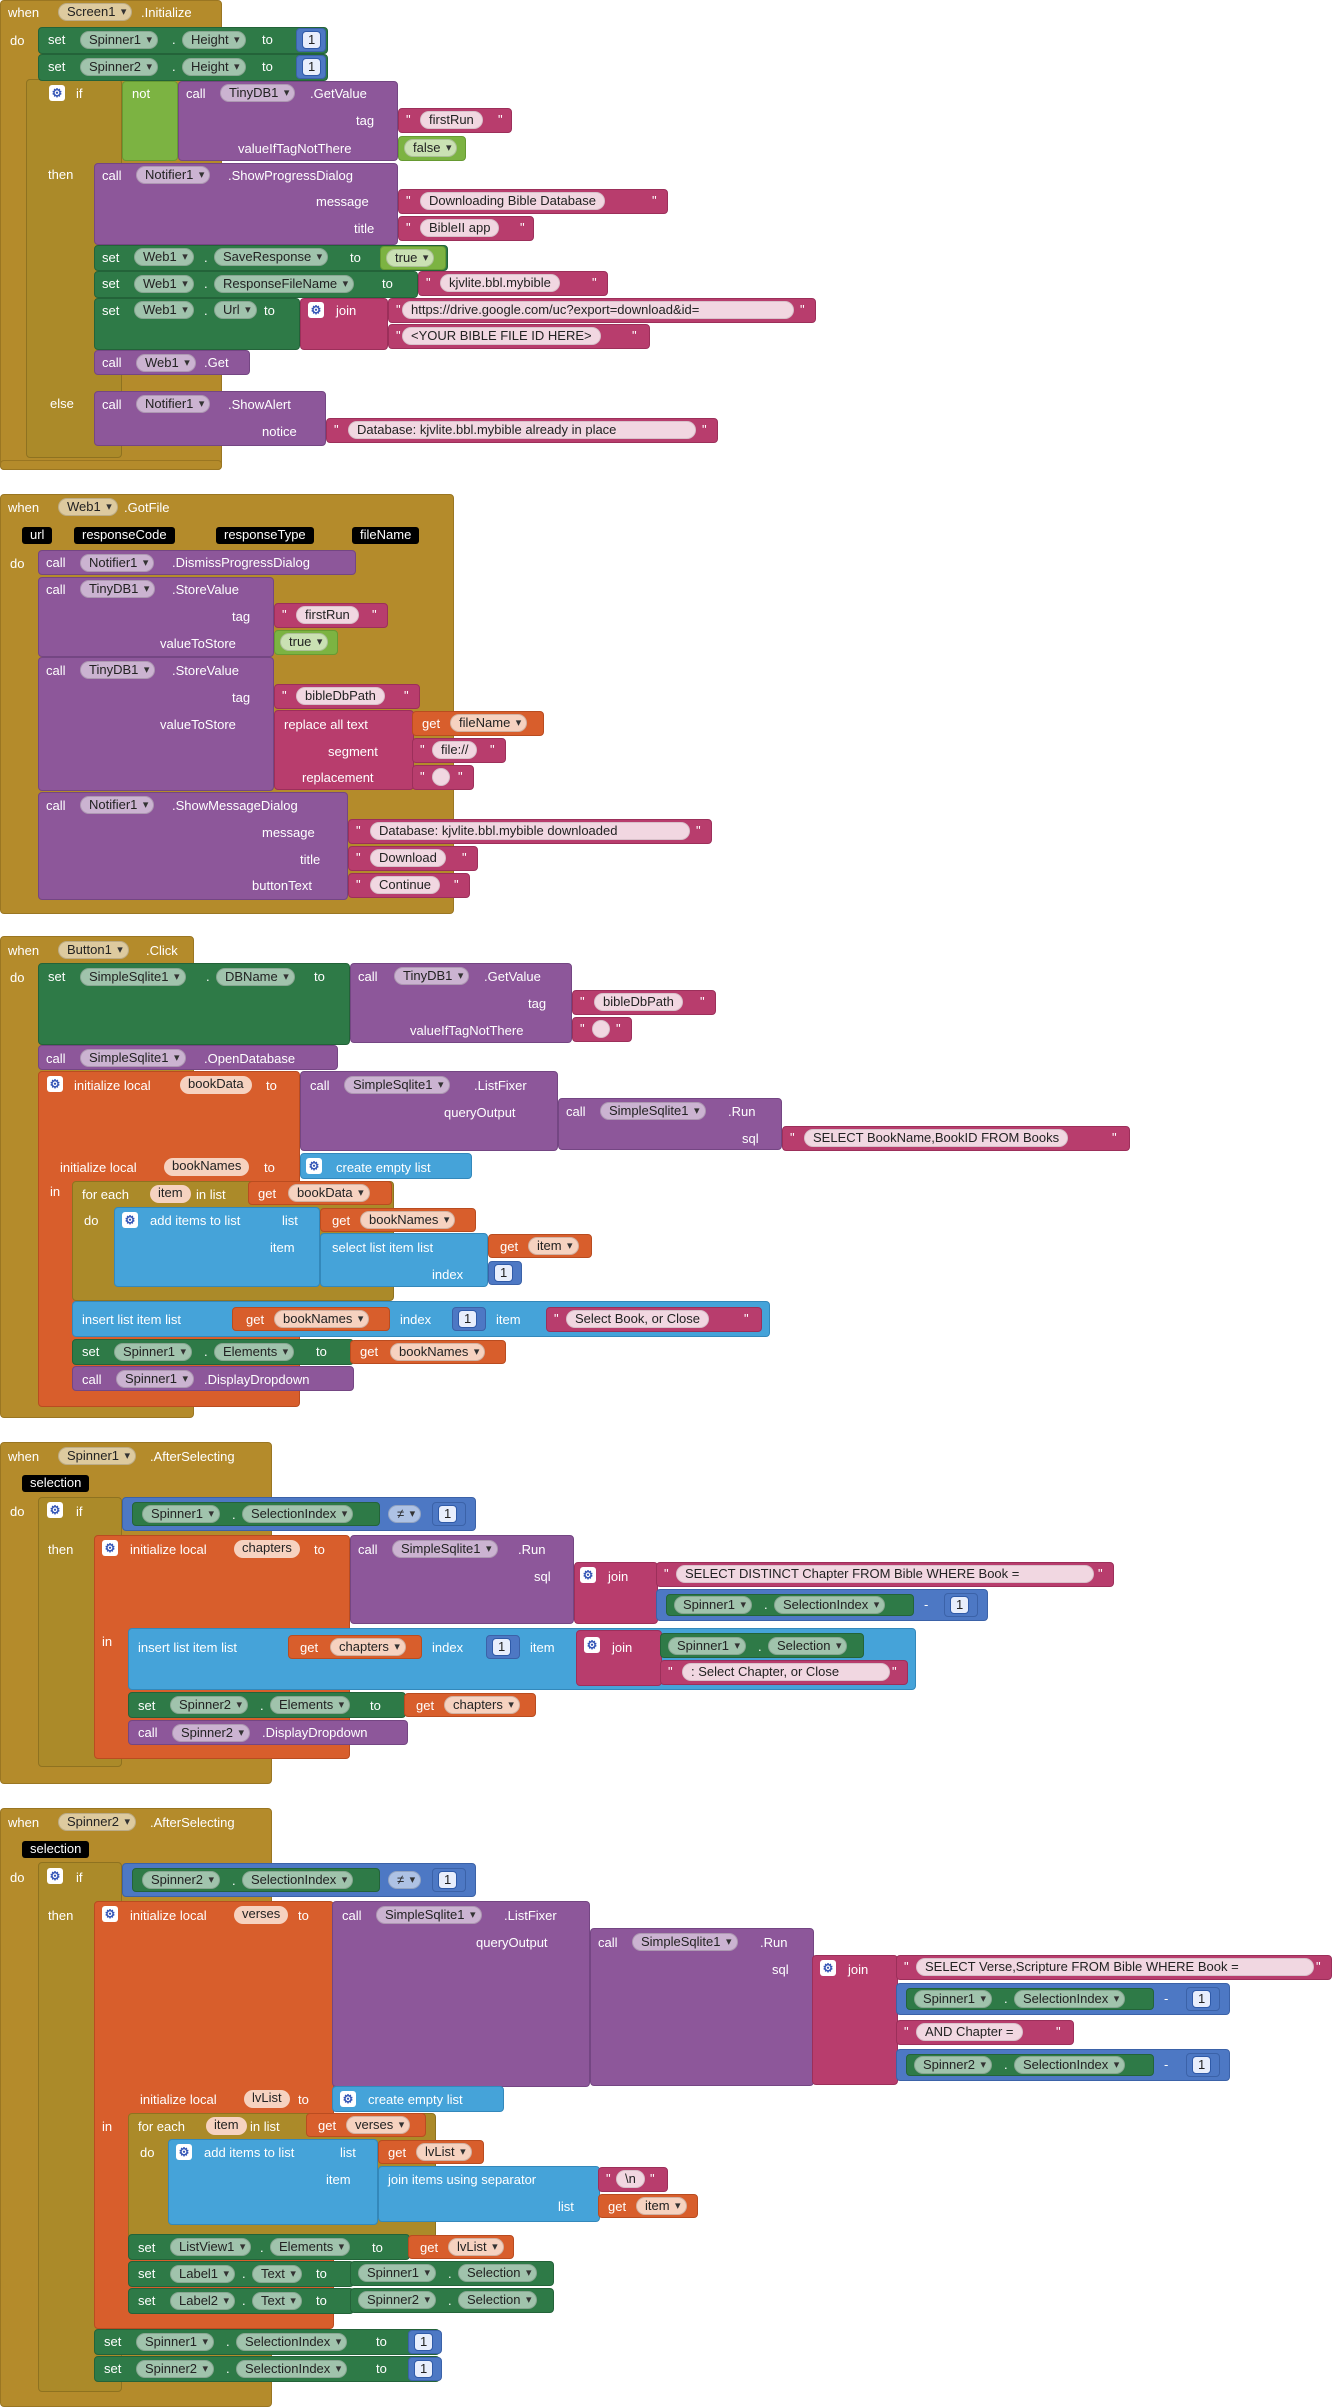 The height and width of the screenshot is (2407, 1334). I want to click on property-dropdown-text: Text, so click(277, 2301).